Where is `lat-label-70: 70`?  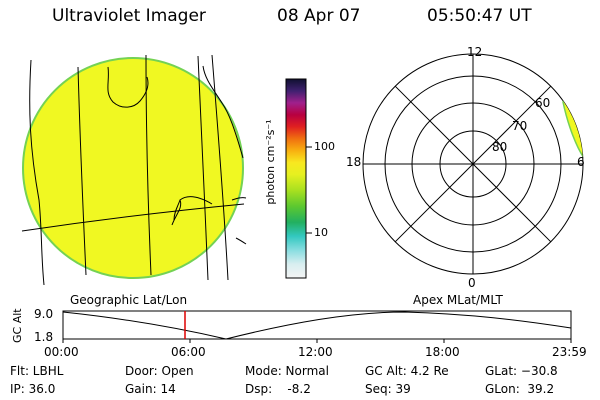 lat-label-70: 70 is located at coordinates (520, 126).